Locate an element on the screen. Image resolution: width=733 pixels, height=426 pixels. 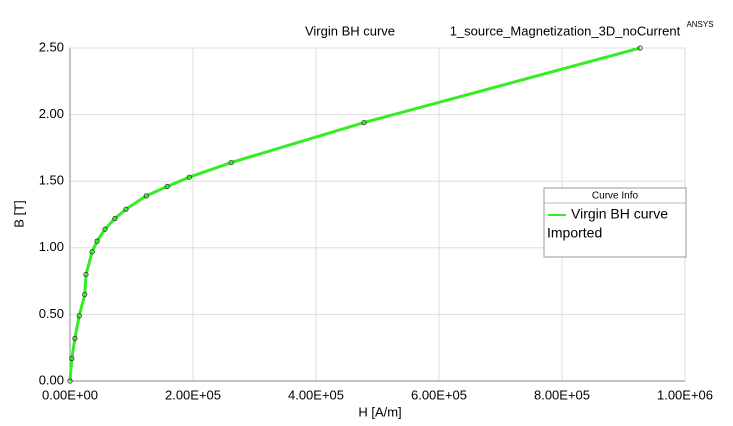
y-tick-label: 0.00 is located at coordinates (51, 379).